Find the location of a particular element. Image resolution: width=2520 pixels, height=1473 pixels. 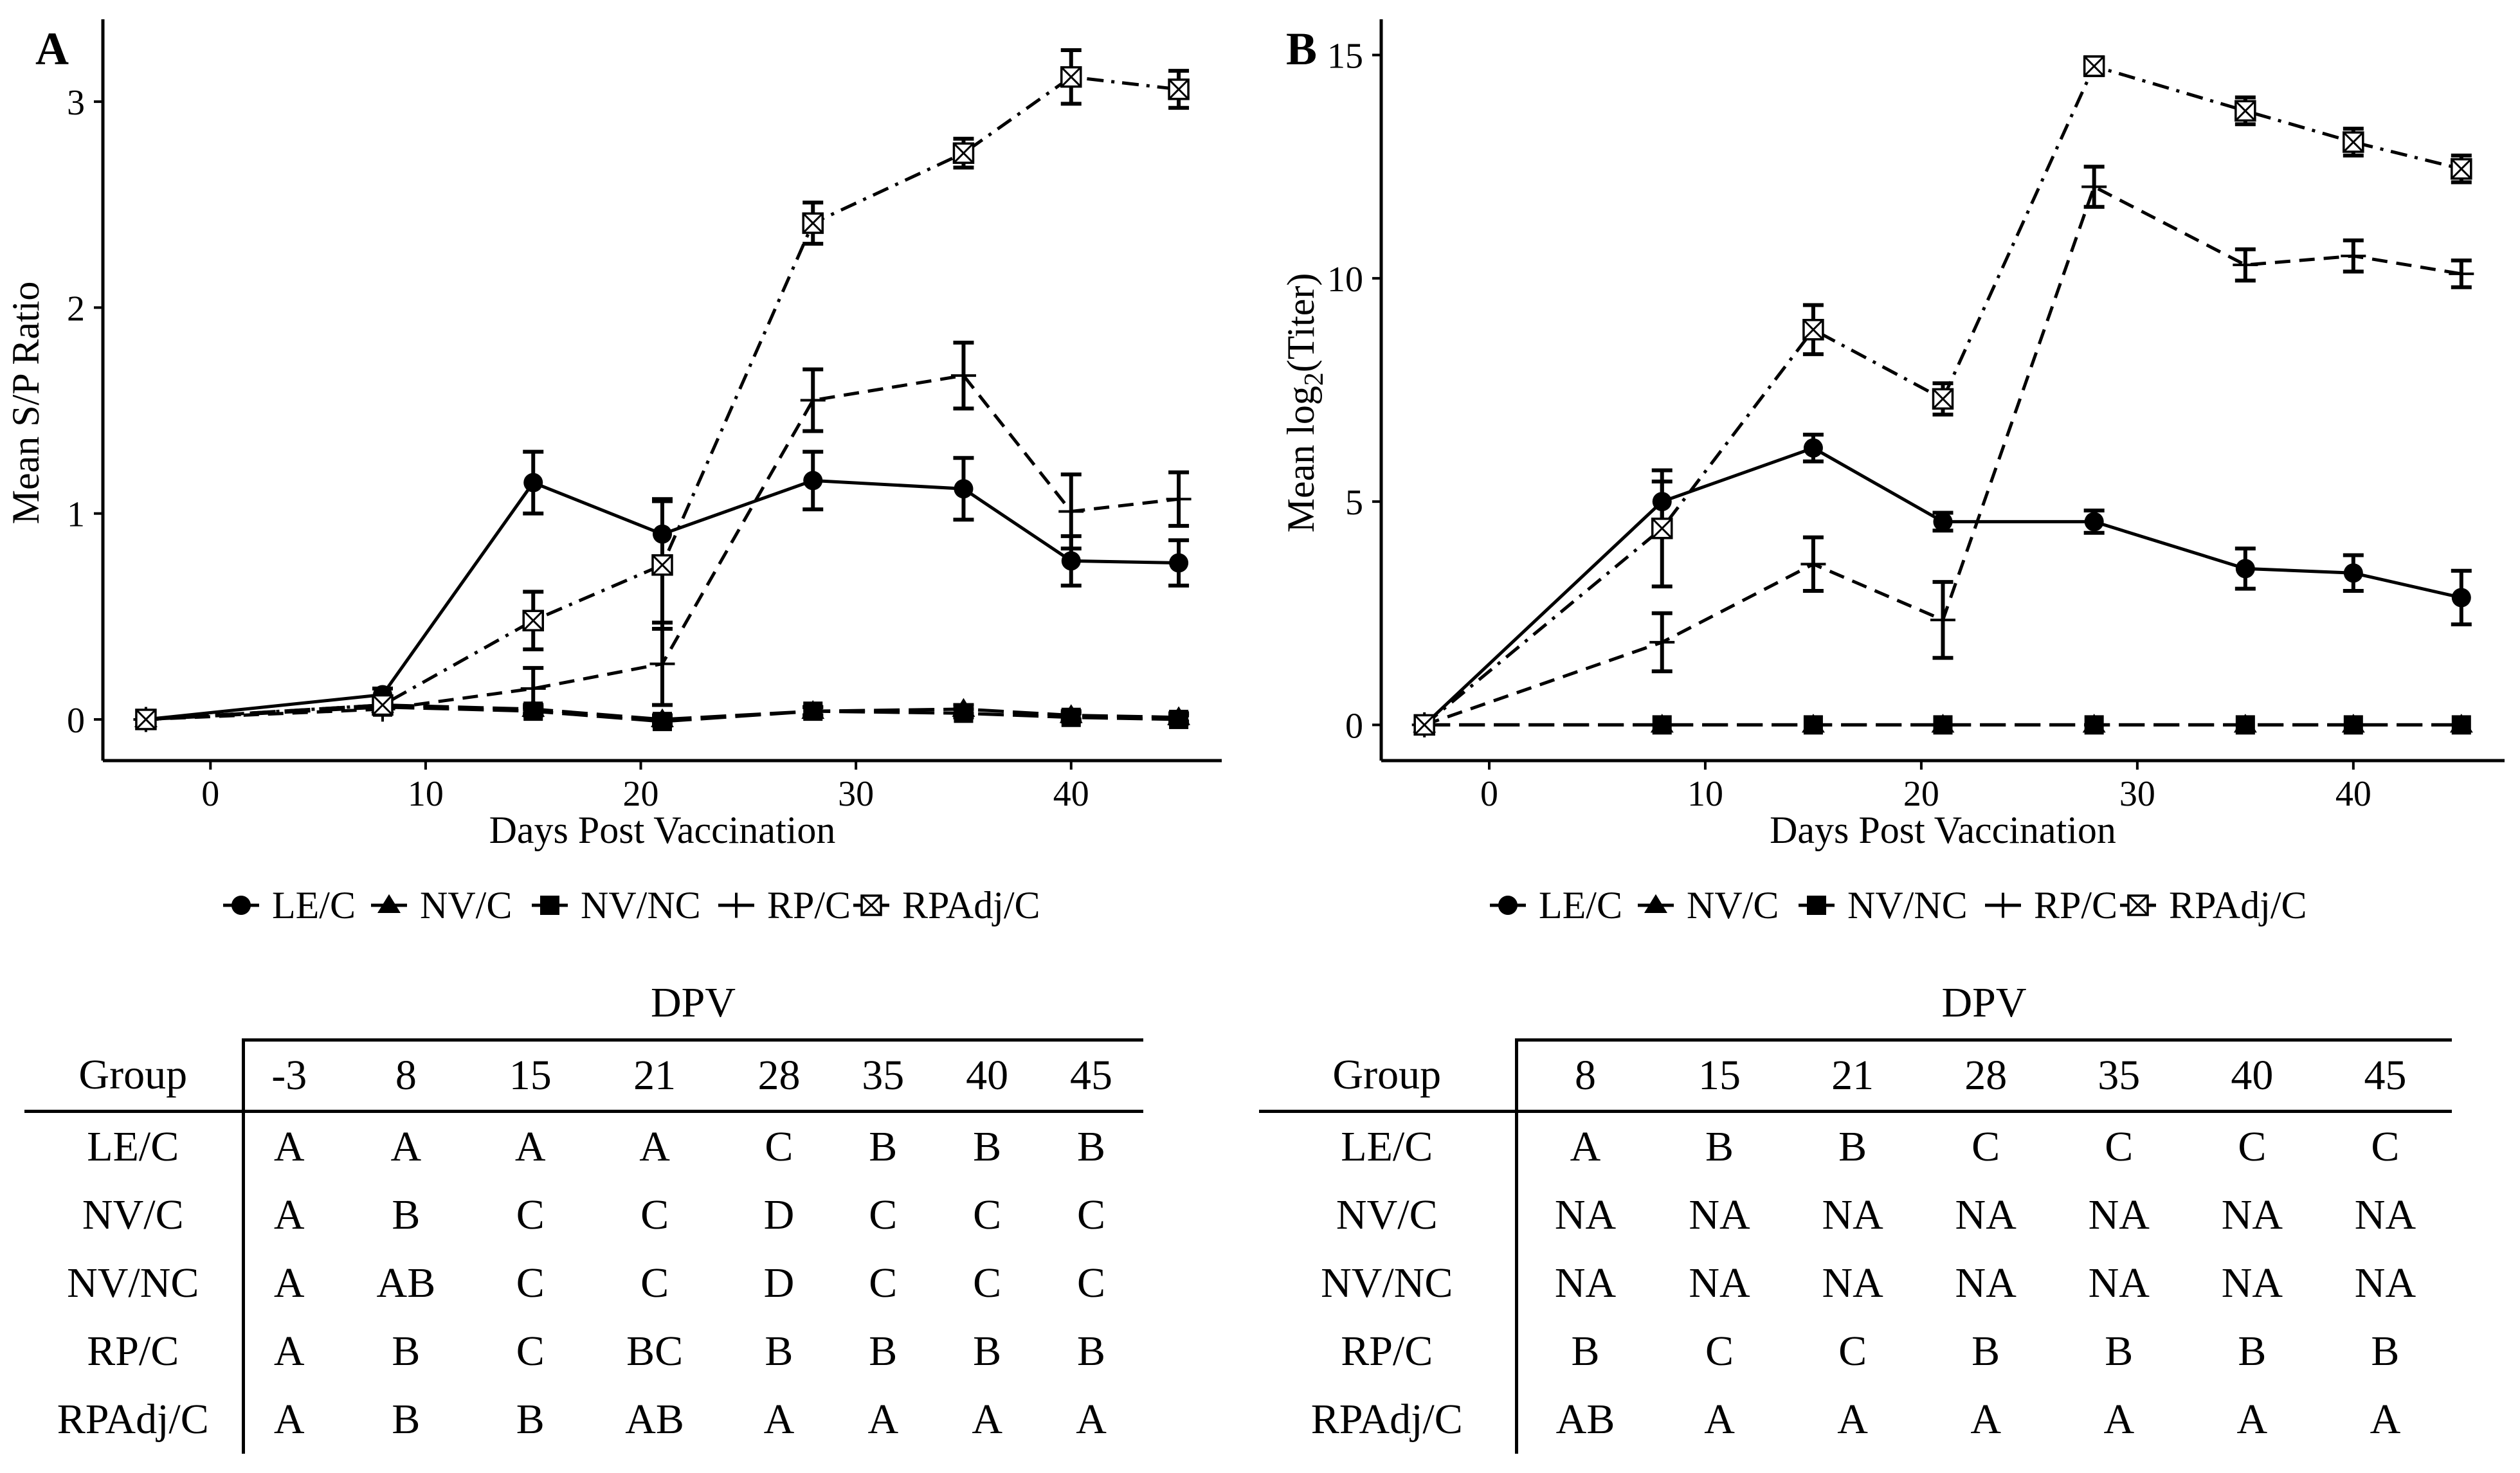

x-axis-title: Days Post Vaccination is located at coordinates (1943, 830).